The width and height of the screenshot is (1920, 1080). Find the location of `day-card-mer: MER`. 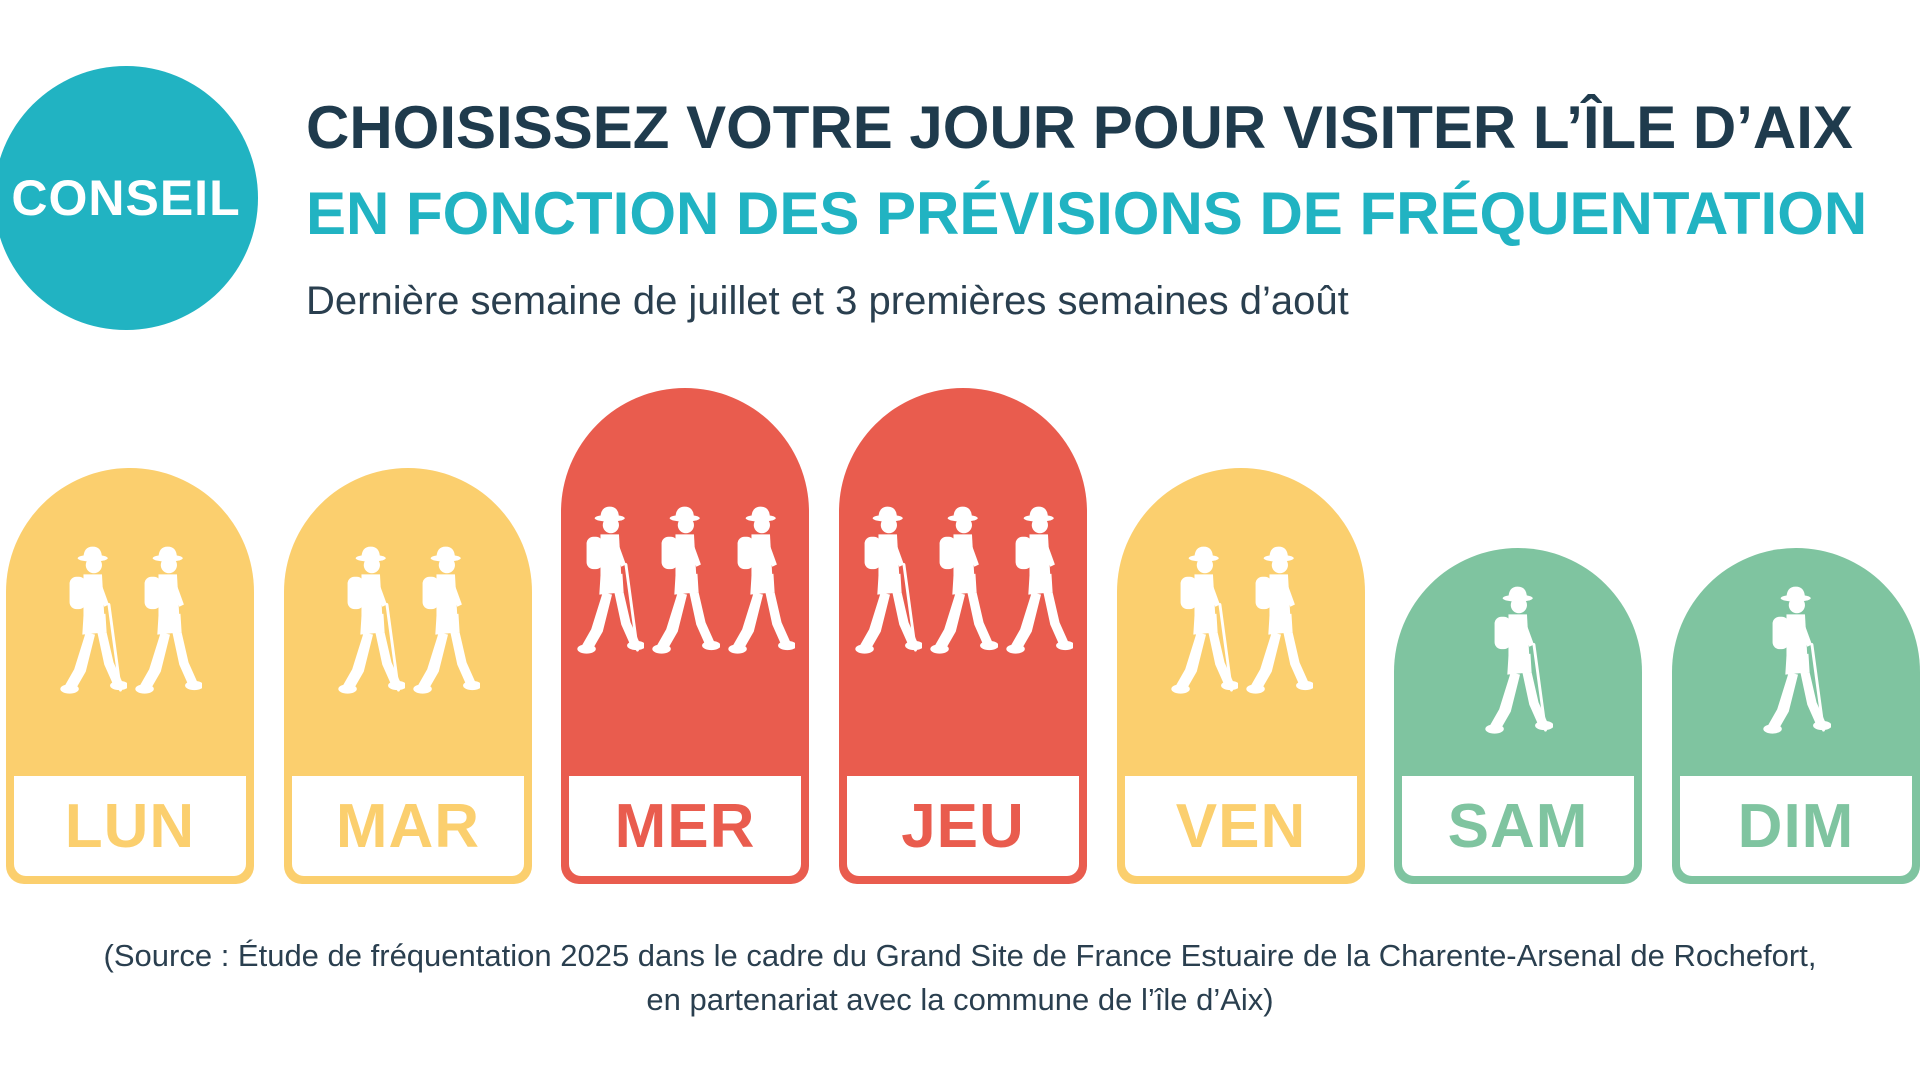

day-card-mer: MER is located at coordinates (685, 636).